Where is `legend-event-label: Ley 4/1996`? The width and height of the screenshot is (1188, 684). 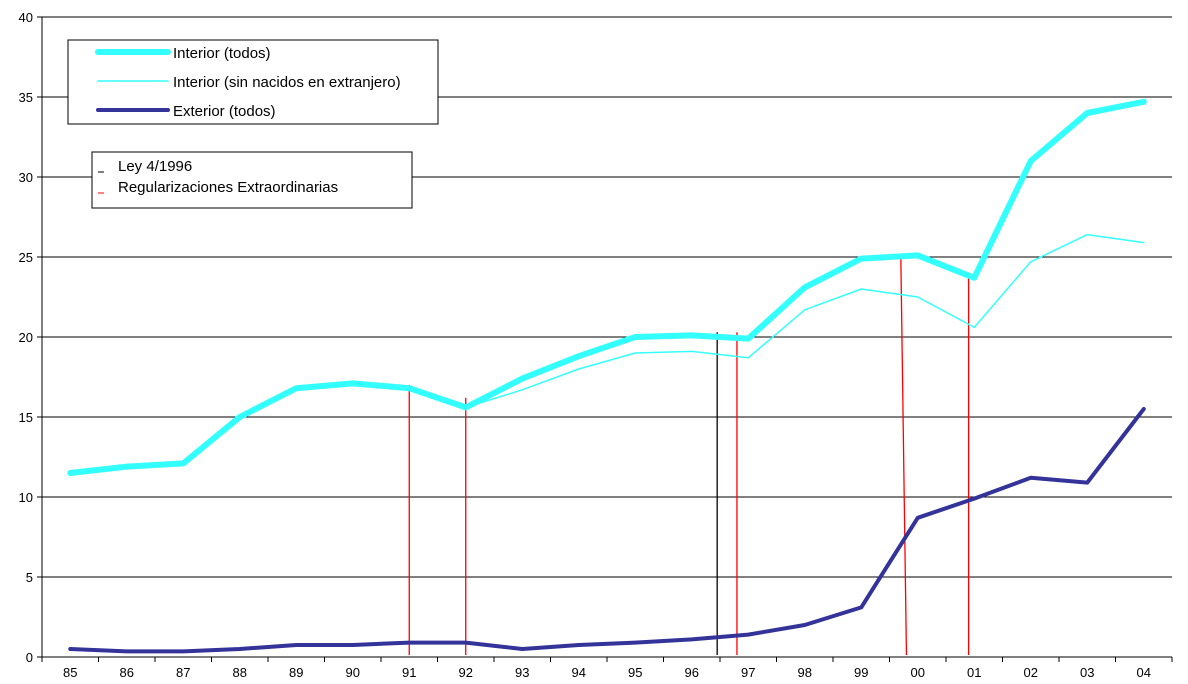
legend-event-label: Ley 4/1996 is located at coordinates (155, 166).